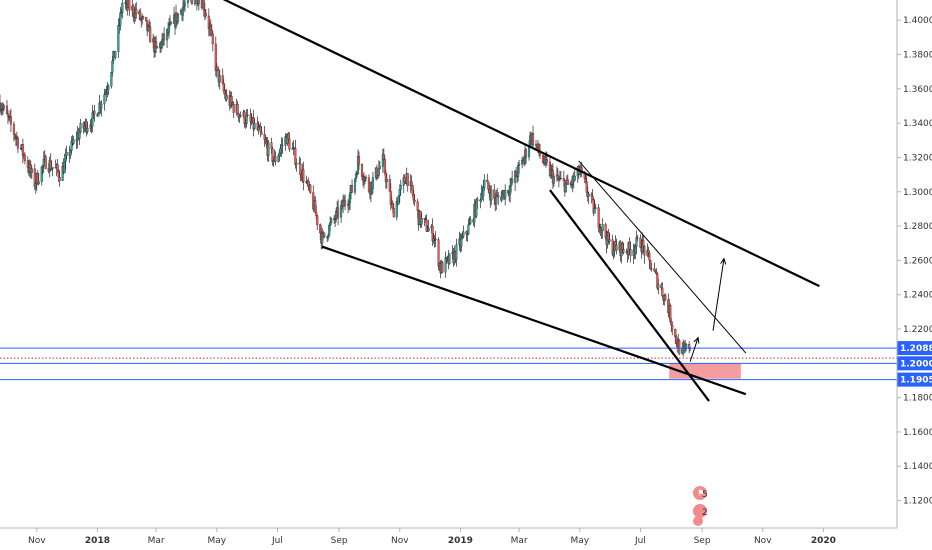  Describe the element at coordinates (466, 364) in the screenshot. I see `horizontal-levels: 1.20889 1.20000 1.19050` at that location.